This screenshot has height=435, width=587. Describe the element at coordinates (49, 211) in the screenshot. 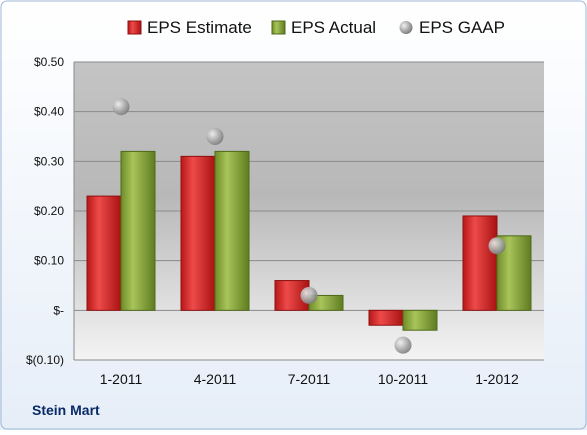

I see `y-tick-label: $0.20` at that location.